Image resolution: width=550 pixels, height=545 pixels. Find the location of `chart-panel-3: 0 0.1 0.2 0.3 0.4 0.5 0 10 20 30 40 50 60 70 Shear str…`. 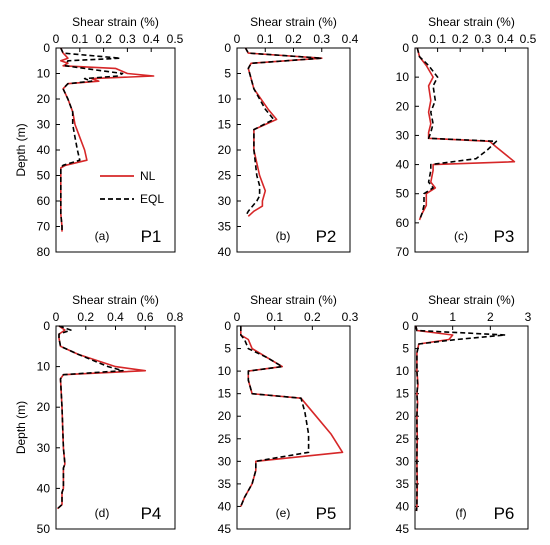

chart-panel-3: 0 0.1 0.2 0.3 0.4 0.5 0 10 20 30 40 50 60 70 Shear str… is located at coordinates (466, 137).